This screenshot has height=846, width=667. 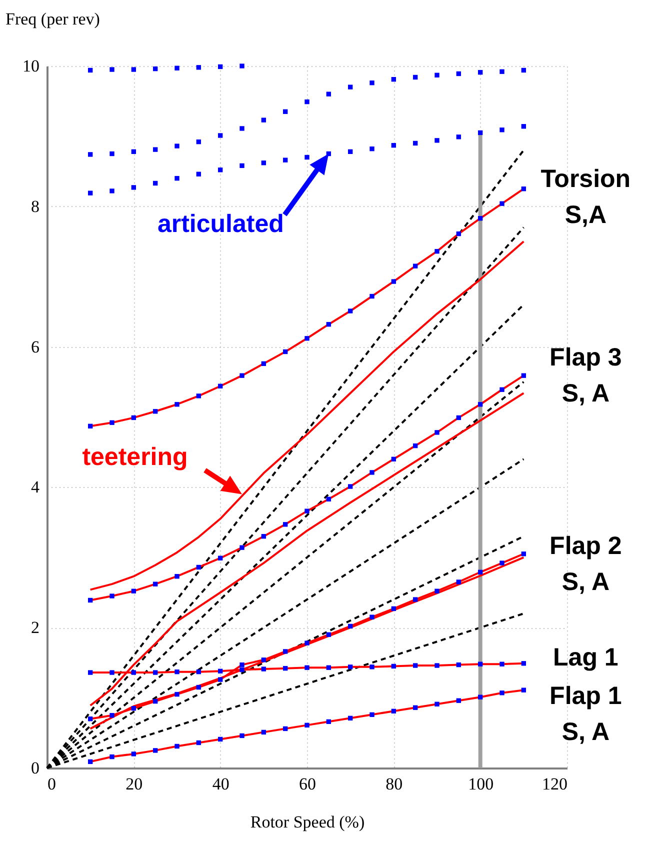 I want to click on y-tick-label: 8, so click(x=35, y=206).